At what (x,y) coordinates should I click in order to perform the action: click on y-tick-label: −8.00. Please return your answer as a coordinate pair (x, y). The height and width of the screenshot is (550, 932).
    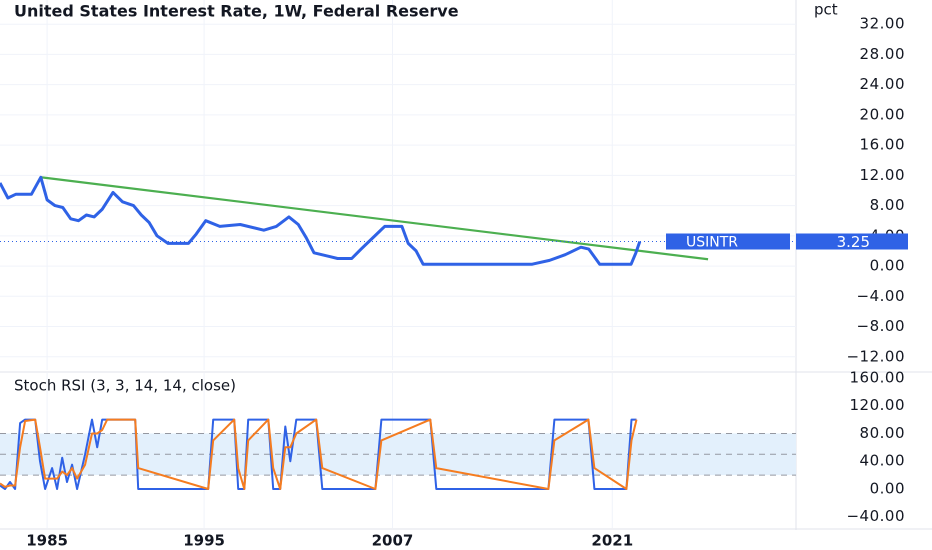
    Looking at the image, I should click on (881, 326).